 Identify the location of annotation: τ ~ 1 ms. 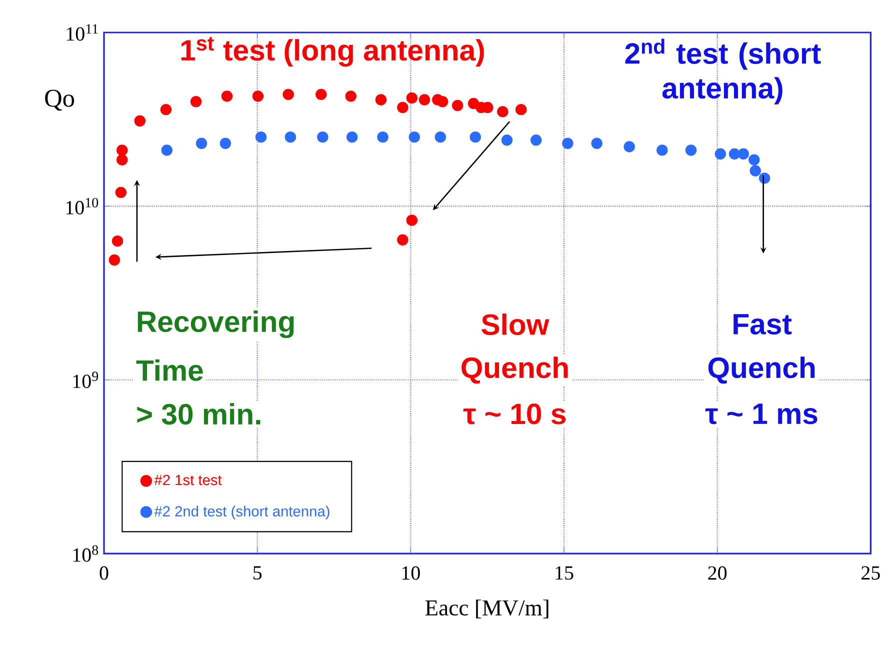
(761, 414).